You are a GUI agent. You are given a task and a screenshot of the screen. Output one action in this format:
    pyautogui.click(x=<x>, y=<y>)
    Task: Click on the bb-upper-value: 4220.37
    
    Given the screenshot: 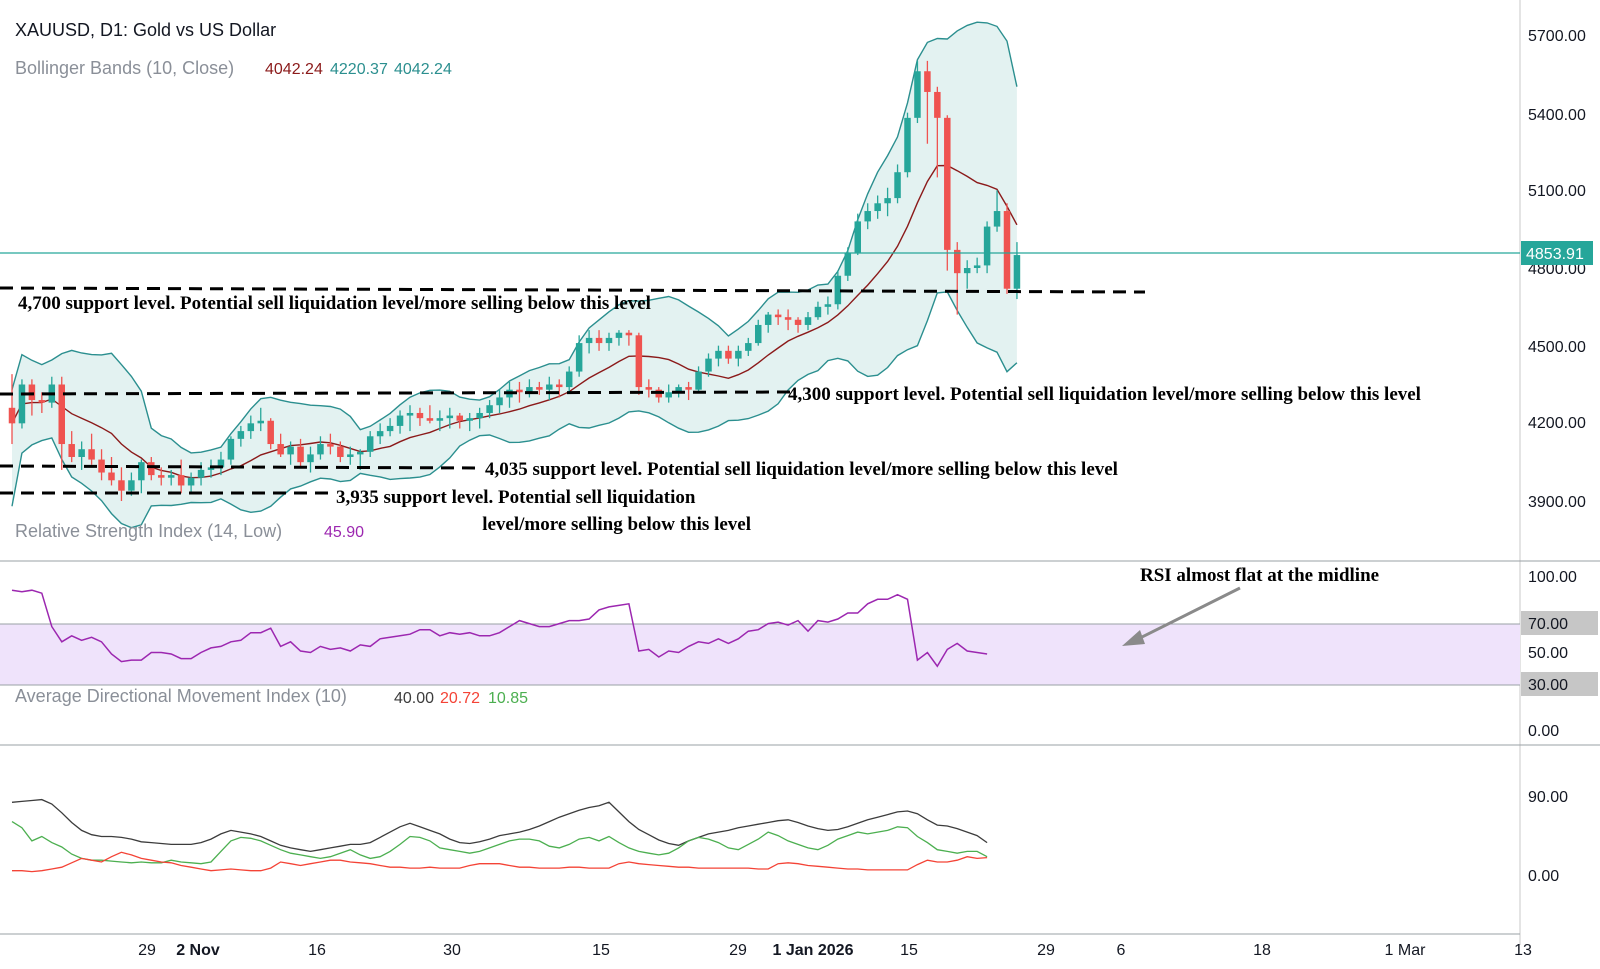 What is the action you would take?
    pyautogui.click(x=359, y=69)
    